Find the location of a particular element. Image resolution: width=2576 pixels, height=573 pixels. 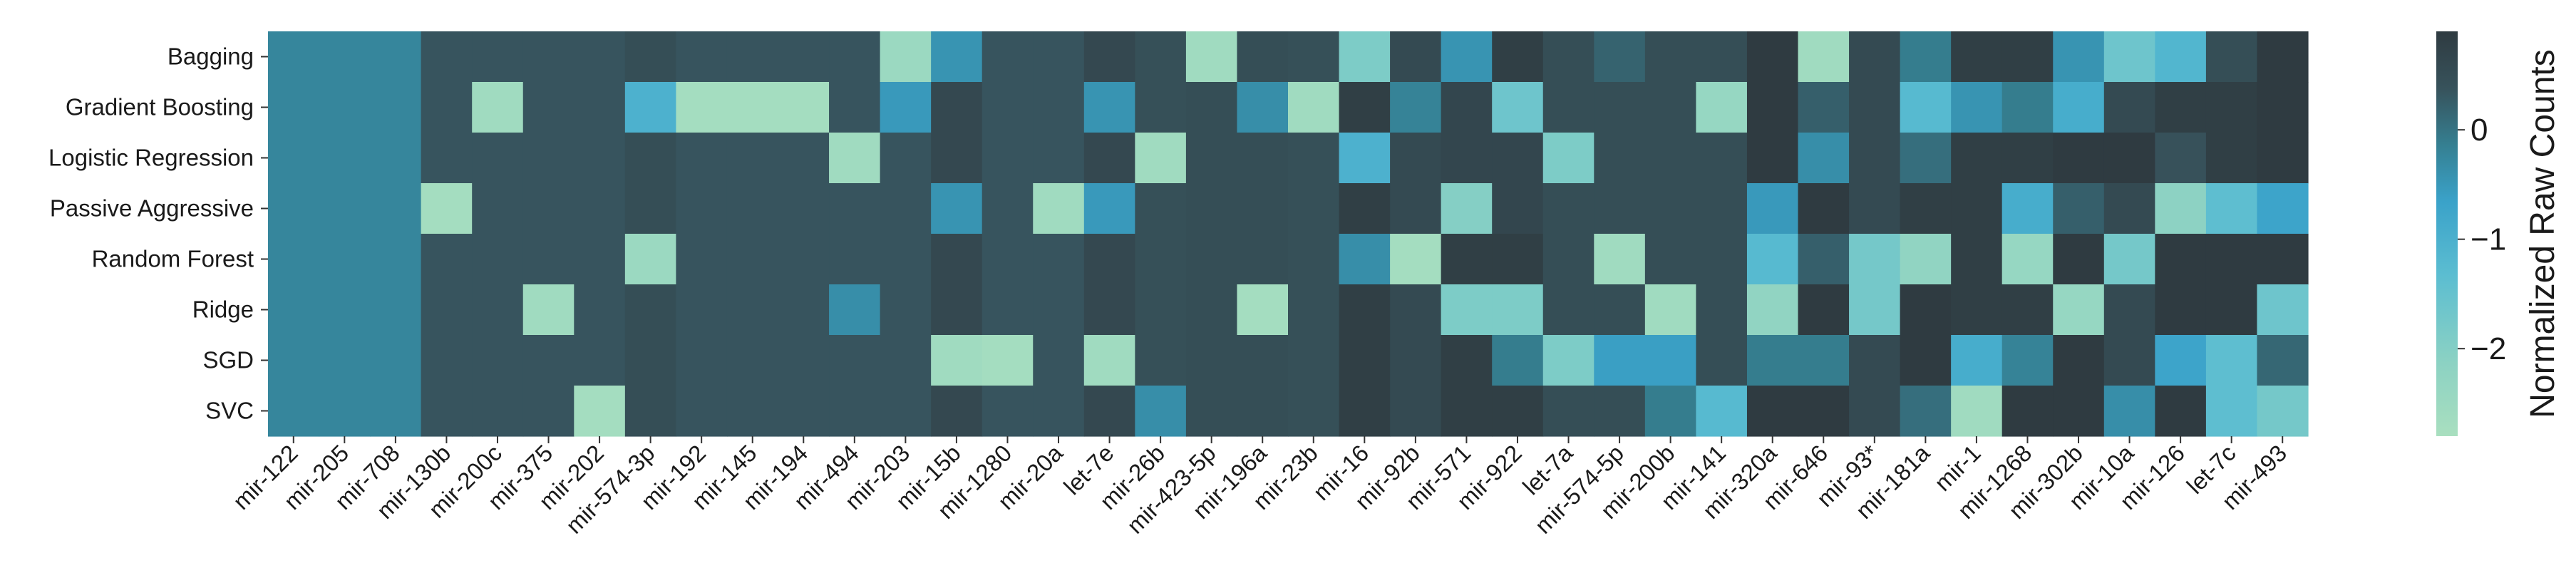

row-label: Ridge is located at coordinates (223, 309).